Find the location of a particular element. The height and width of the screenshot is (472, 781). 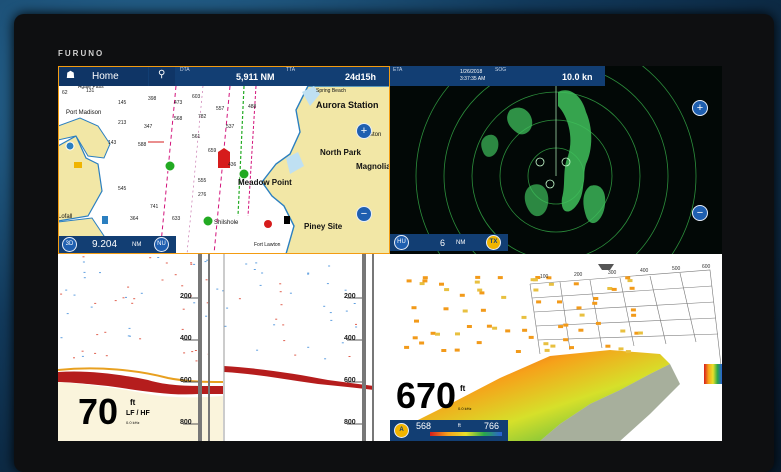

place-label: Agate Pass is located at coordinates (91, 87).